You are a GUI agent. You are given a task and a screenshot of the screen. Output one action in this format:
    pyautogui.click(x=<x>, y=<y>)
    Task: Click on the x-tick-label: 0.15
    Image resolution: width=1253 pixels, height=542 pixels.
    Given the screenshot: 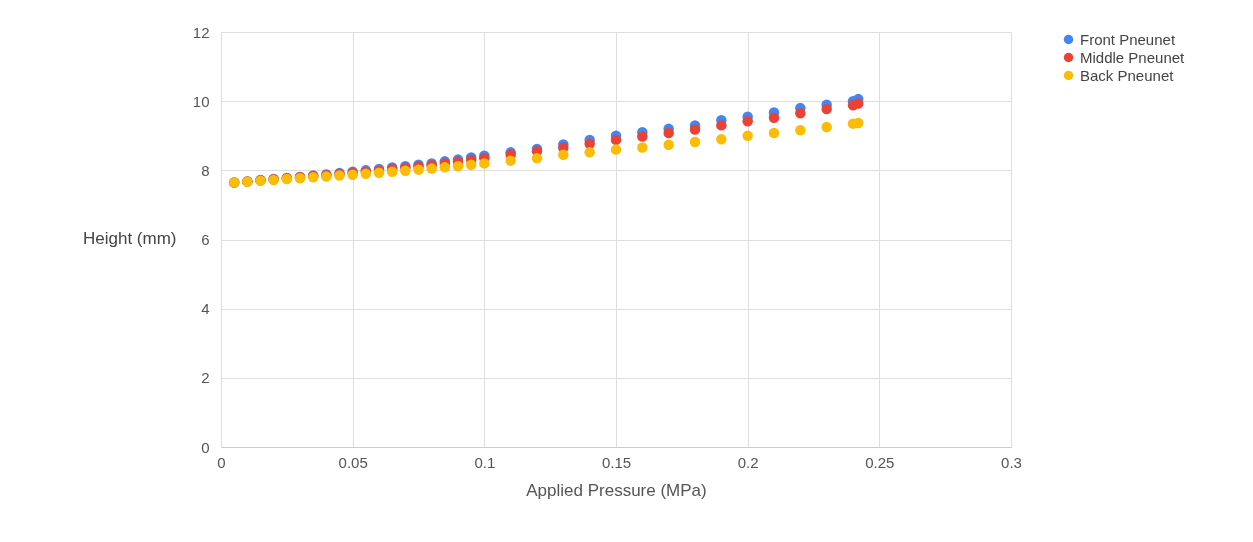 What is the action you would take?
    pyautogui.click(x=616, y=462)
    